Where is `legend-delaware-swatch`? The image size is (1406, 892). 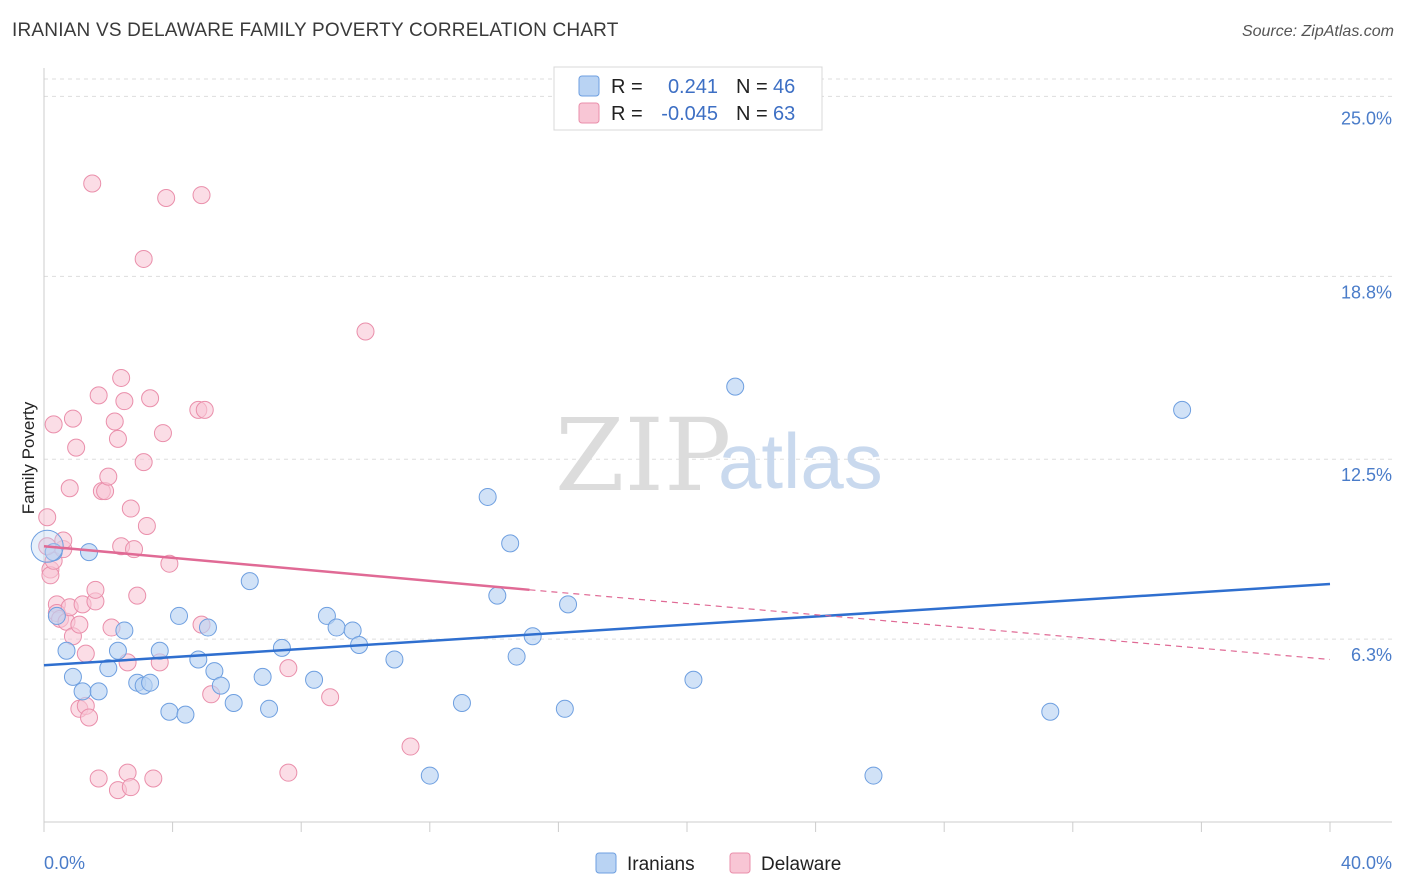 legend-delaware-swatch is located at coordinates (740, 863).